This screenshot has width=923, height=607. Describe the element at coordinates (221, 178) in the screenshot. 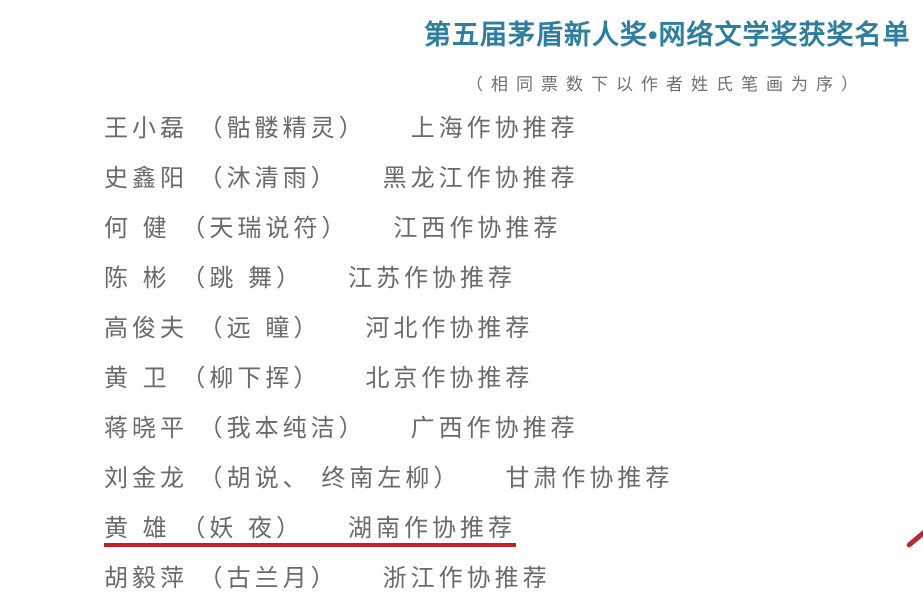

I see `winner-name: 史鑫阳 （沐清雨）` at that location.